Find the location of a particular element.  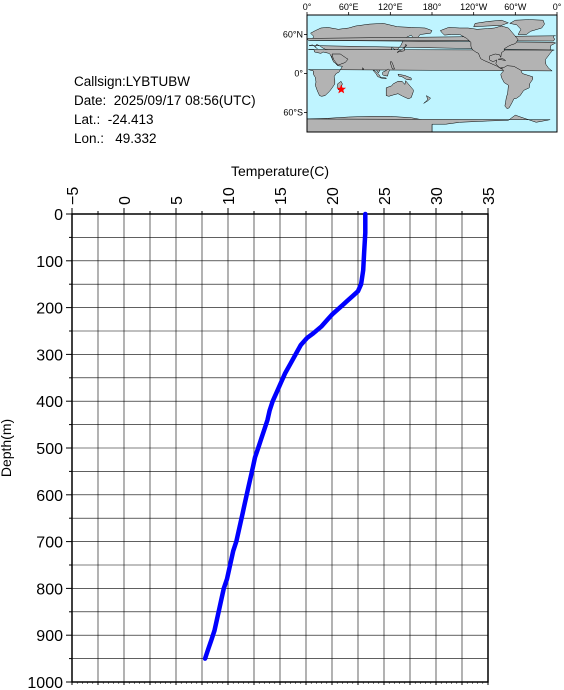

map-lat-label: 0° is located at coordinates (298, 74).